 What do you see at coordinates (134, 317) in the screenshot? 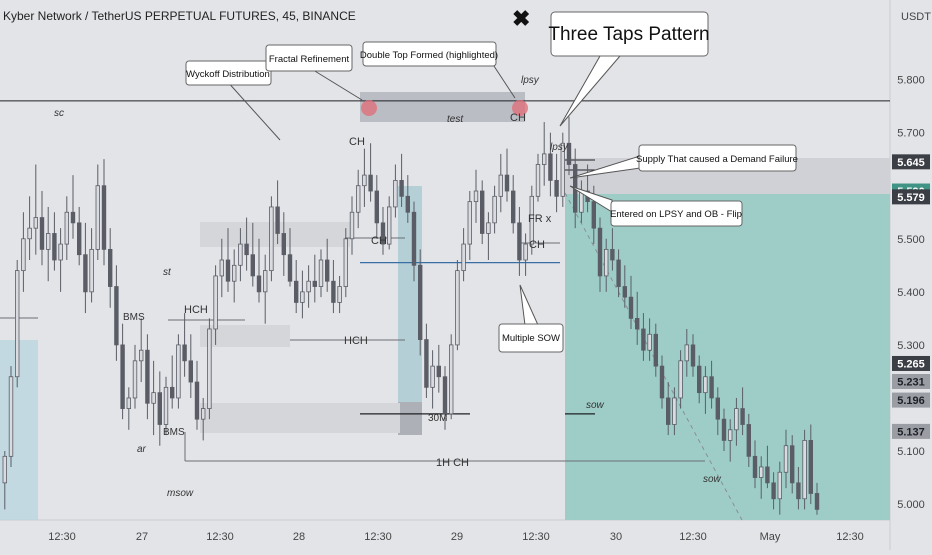
I see `label-bms-1: BMS` at bounding box center [134, 317].